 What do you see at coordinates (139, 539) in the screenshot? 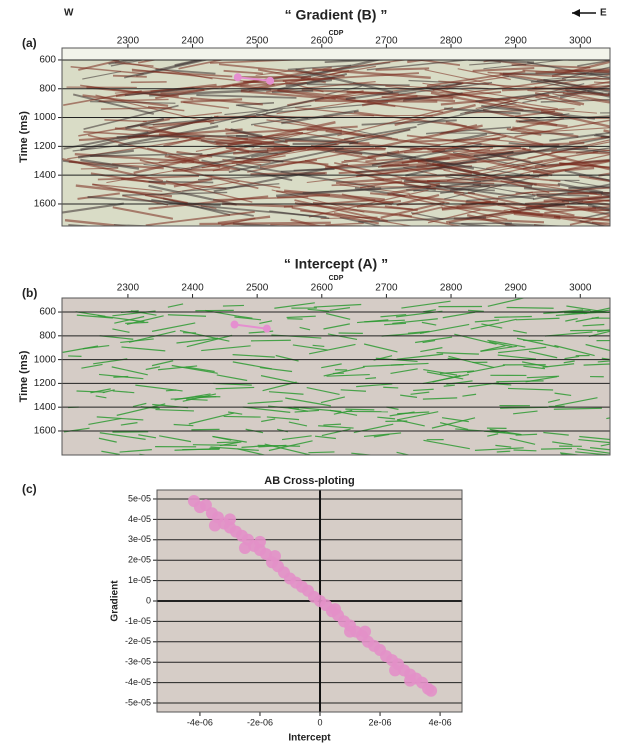
I see `y-tick-label: 3e-05` at bounding box center [139, 539].